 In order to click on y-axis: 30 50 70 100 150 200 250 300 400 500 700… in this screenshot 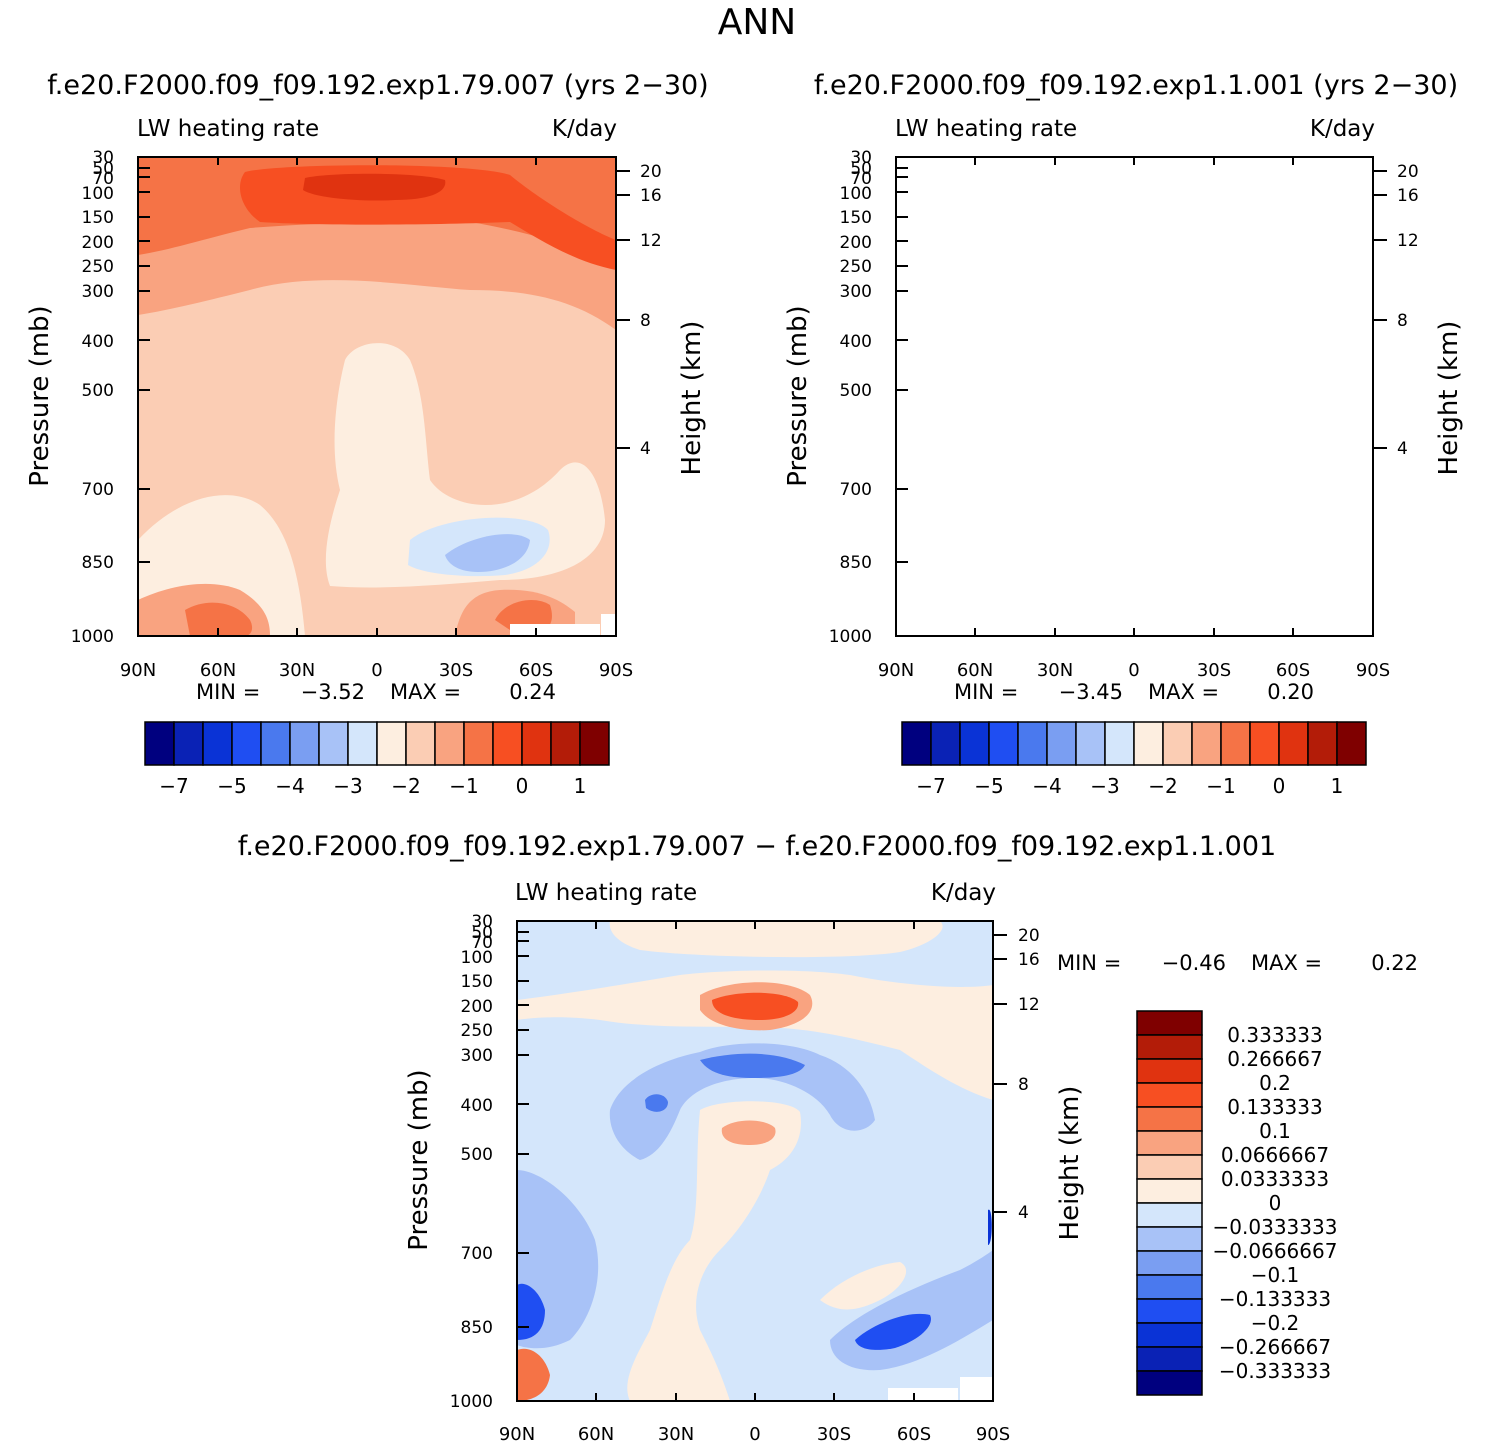, I will do `click(466, 1162)`.